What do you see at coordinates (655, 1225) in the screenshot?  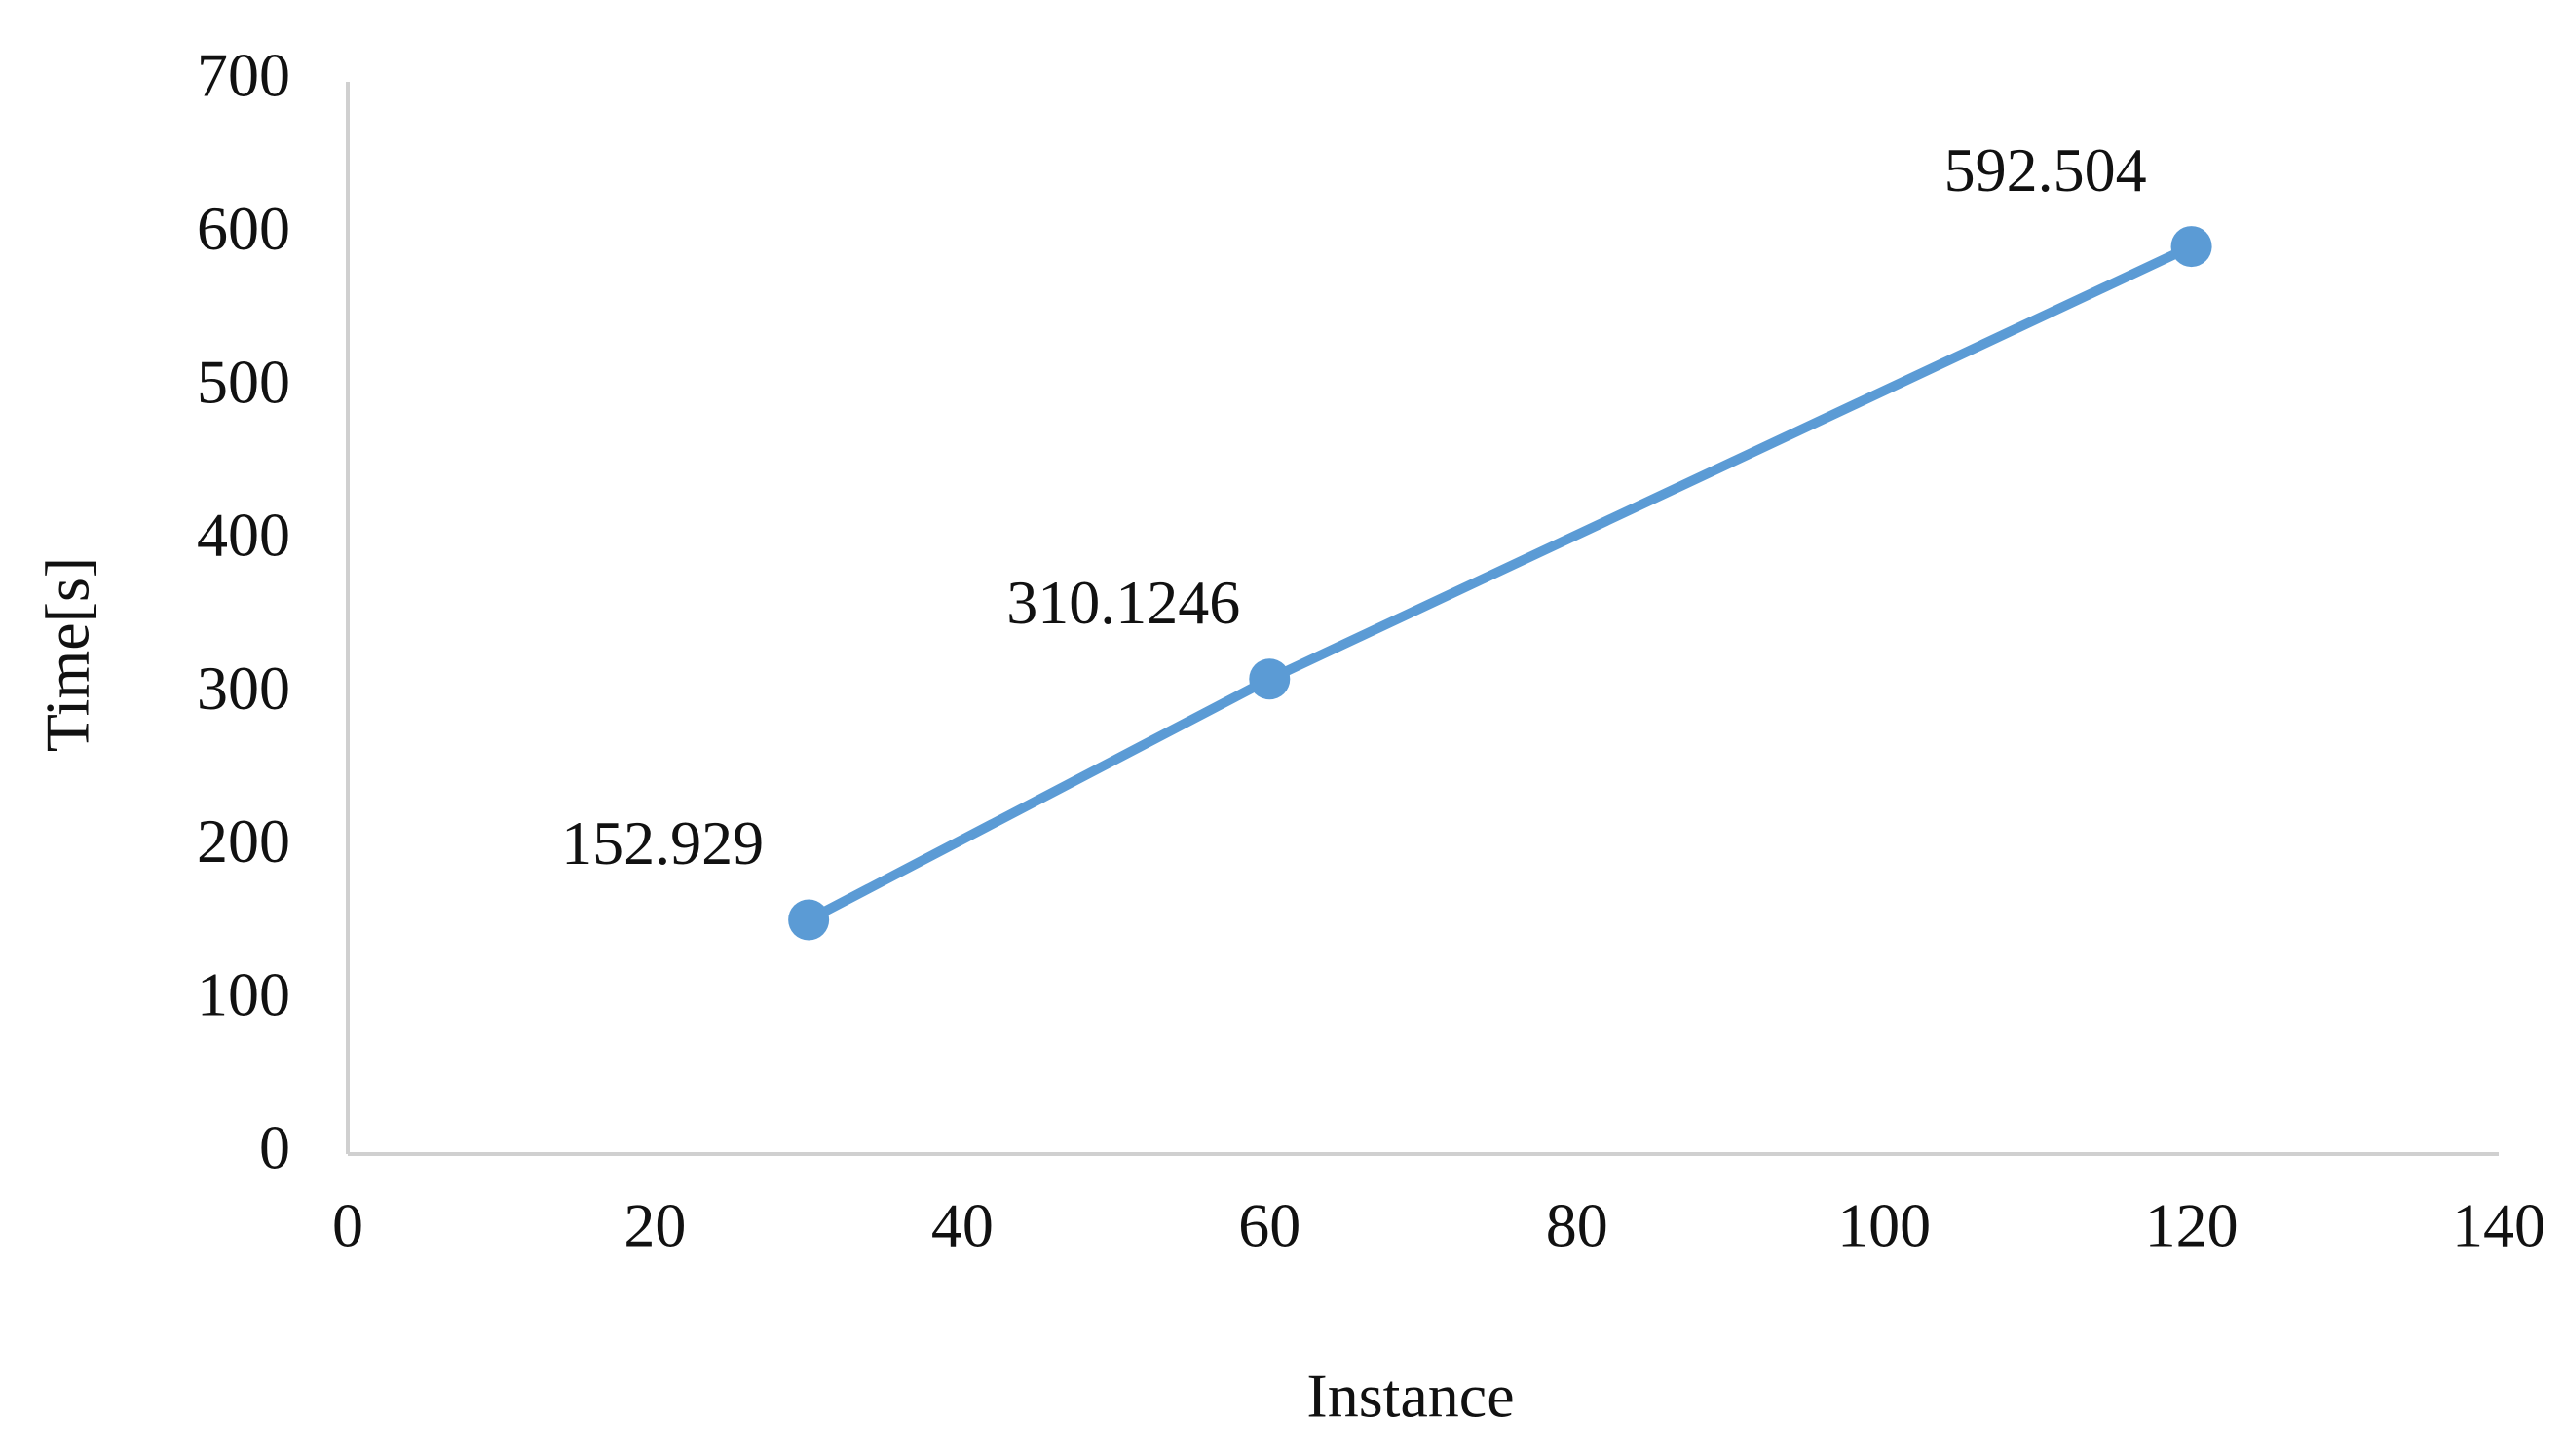 I see `x-tick-label: 20` at bounding box center [655, 1225].